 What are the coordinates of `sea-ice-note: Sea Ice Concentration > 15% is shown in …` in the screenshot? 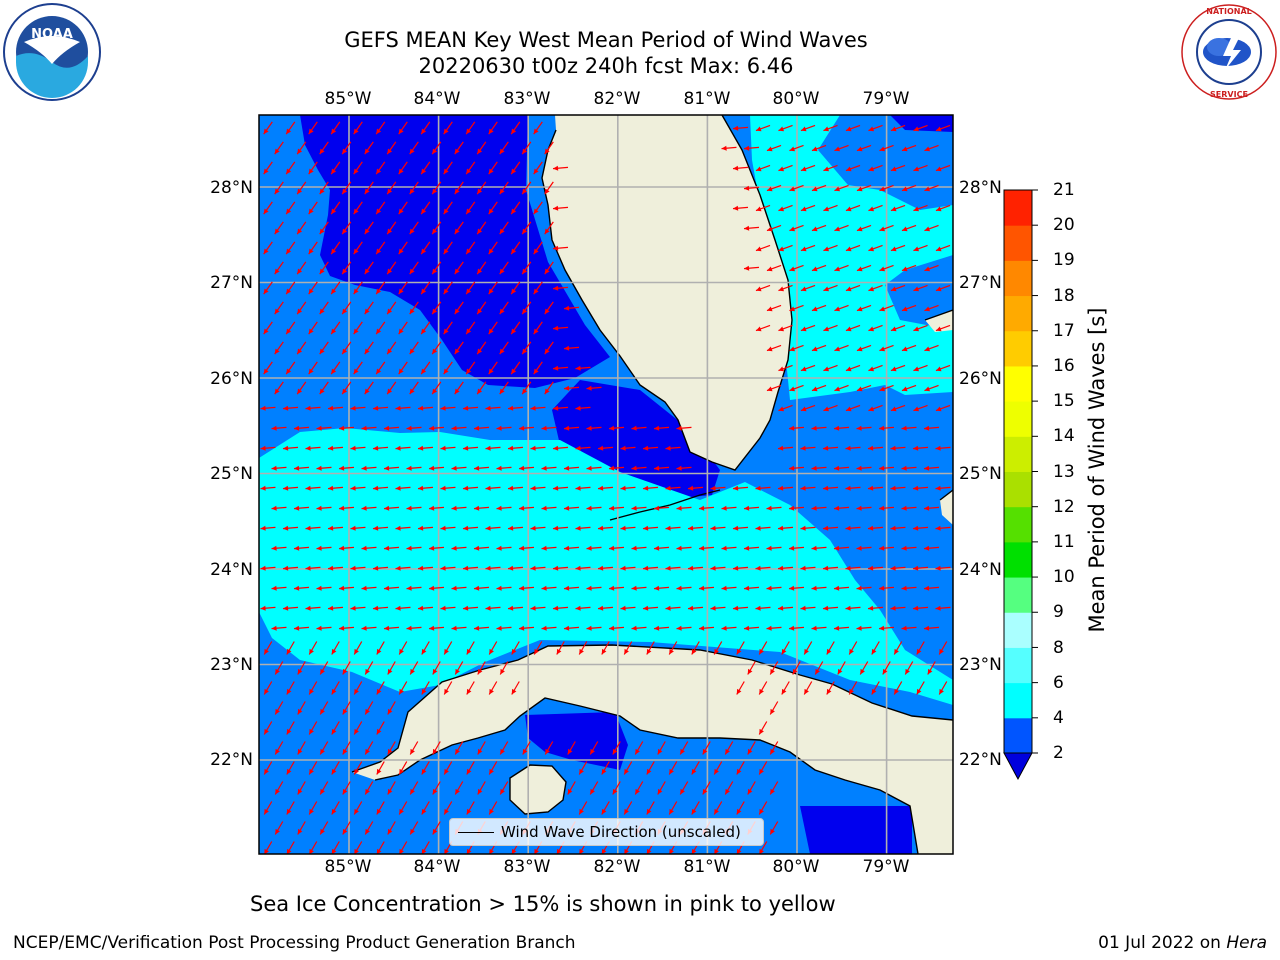 It's located at (543, 904).